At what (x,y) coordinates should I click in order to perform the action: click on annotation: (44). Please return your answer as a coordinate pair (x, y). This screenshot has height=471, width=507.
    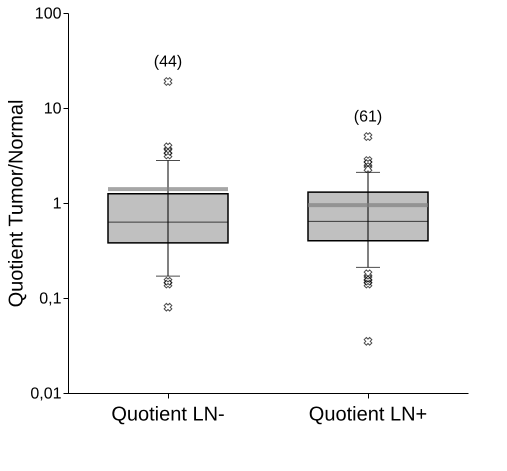
    Looking at the image, I should click on (168, 62).